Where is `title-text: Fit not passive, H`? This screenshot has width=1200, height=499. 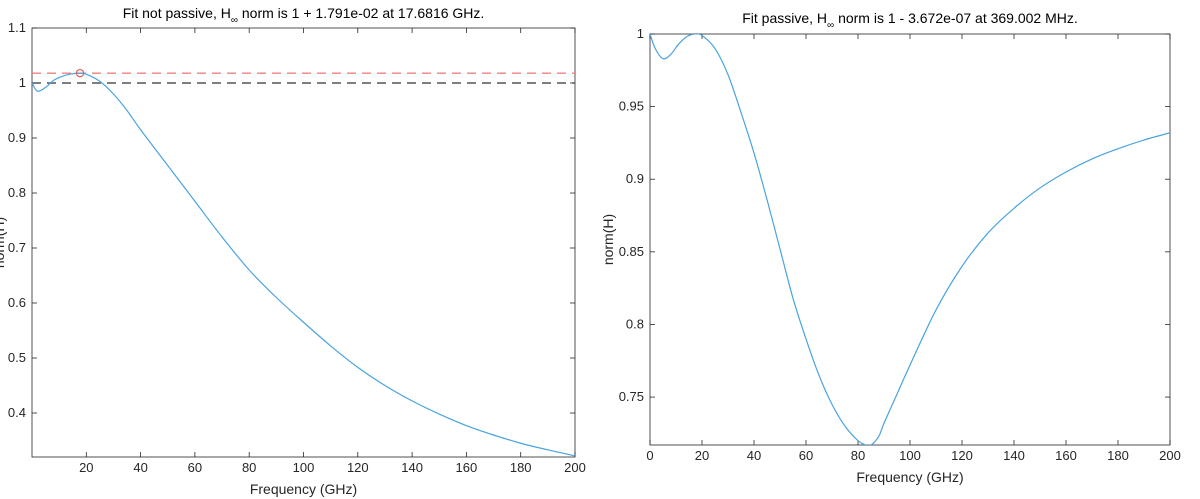
title-text: Fit not passive, H is located at coordinates (177, 13).